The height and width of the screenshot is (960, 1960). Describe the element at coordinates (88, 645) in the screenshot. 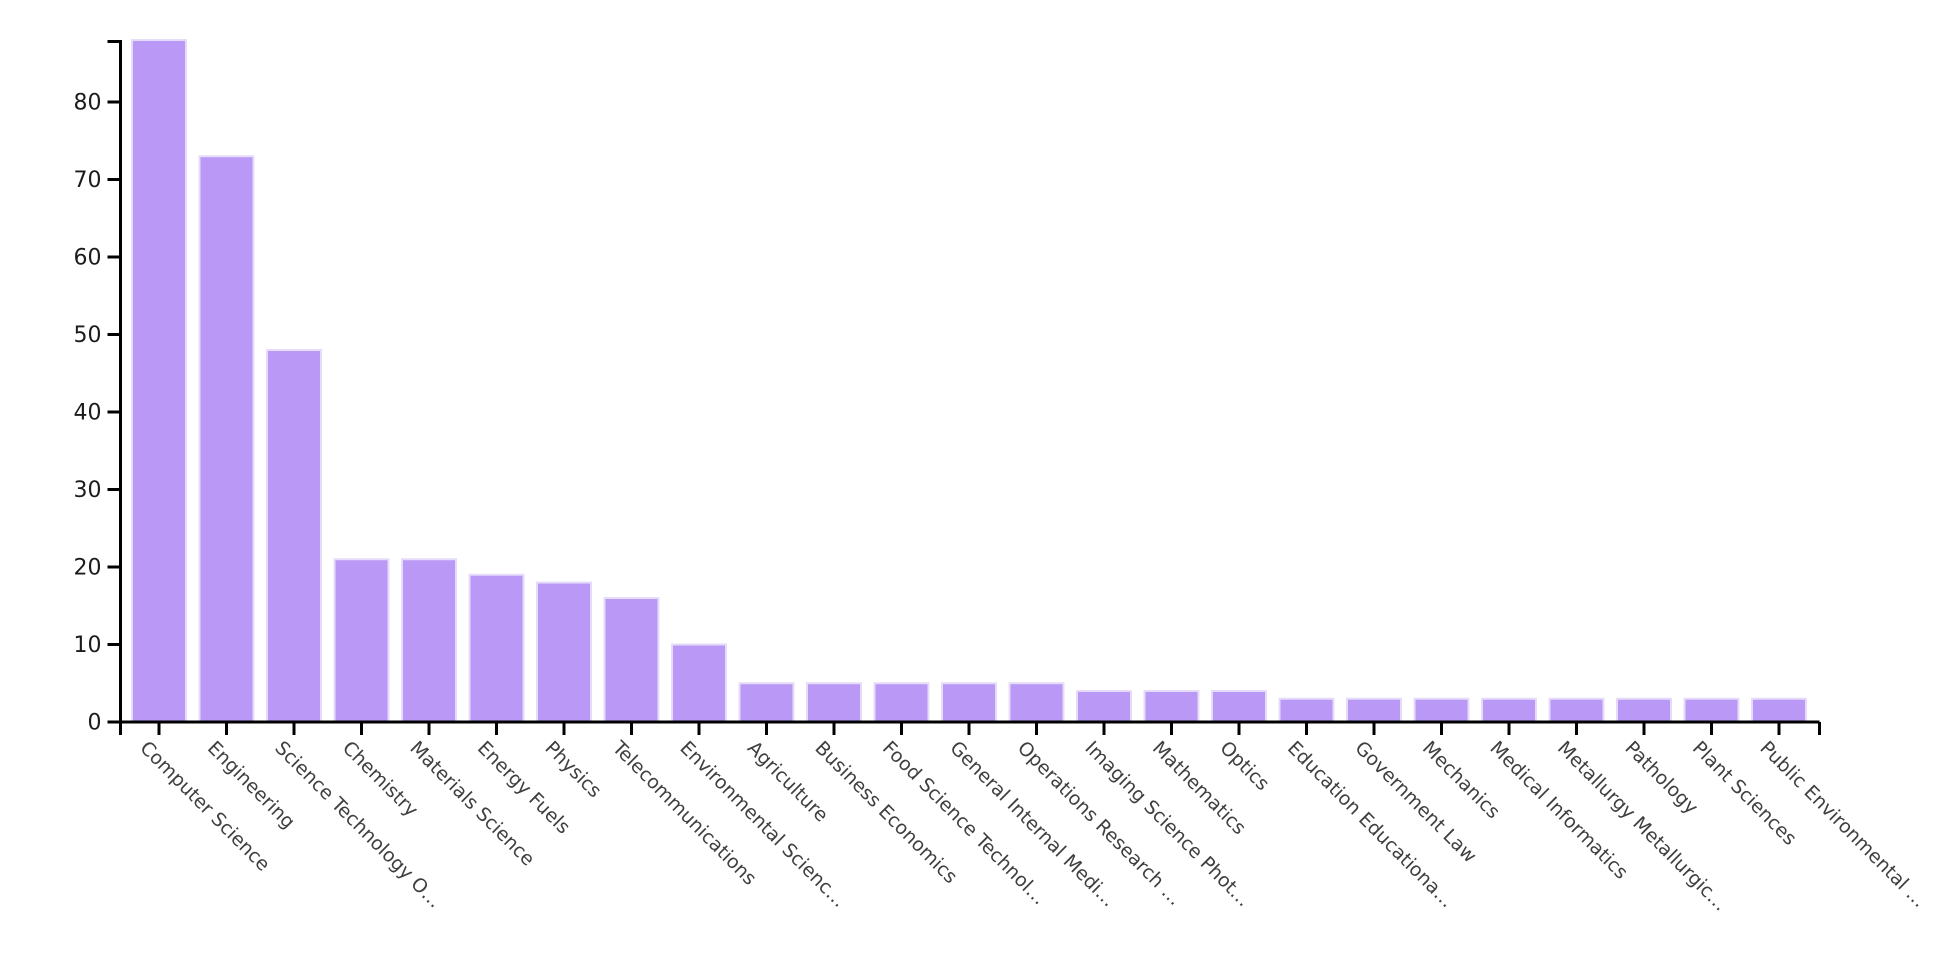

I see `y-tick-label: 10` at that location.